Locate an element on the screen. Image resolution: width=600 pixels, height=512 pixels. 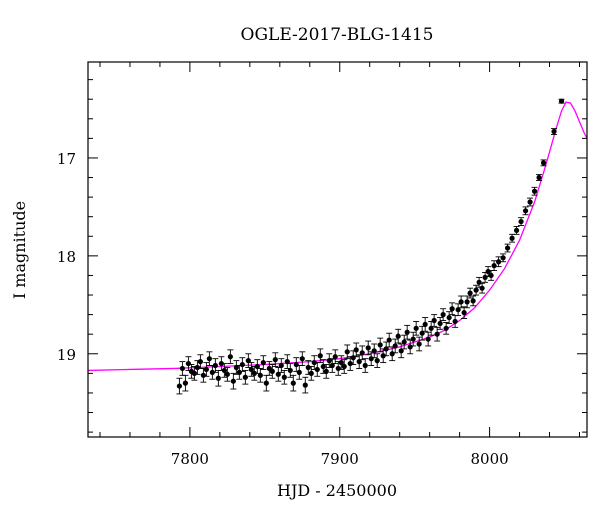
y-tick-label: 18 is located at coordinates (66, 257).